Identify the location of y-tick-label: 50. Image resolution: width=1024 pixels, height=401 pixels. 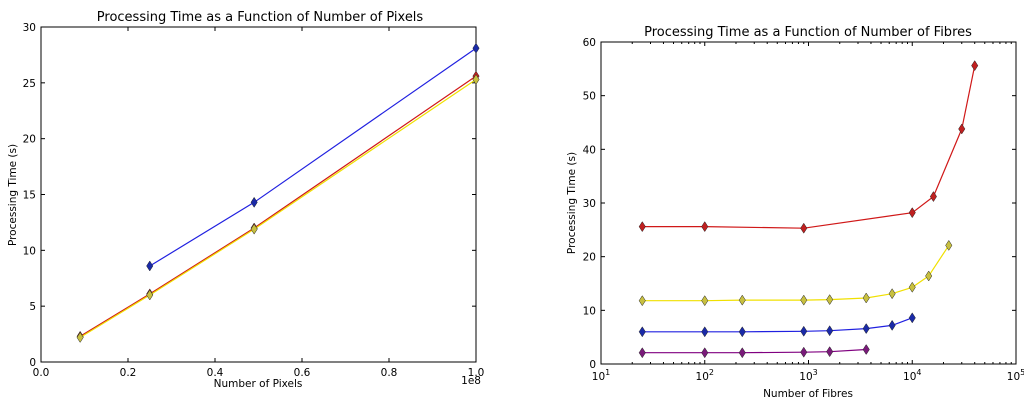
(589, 97).